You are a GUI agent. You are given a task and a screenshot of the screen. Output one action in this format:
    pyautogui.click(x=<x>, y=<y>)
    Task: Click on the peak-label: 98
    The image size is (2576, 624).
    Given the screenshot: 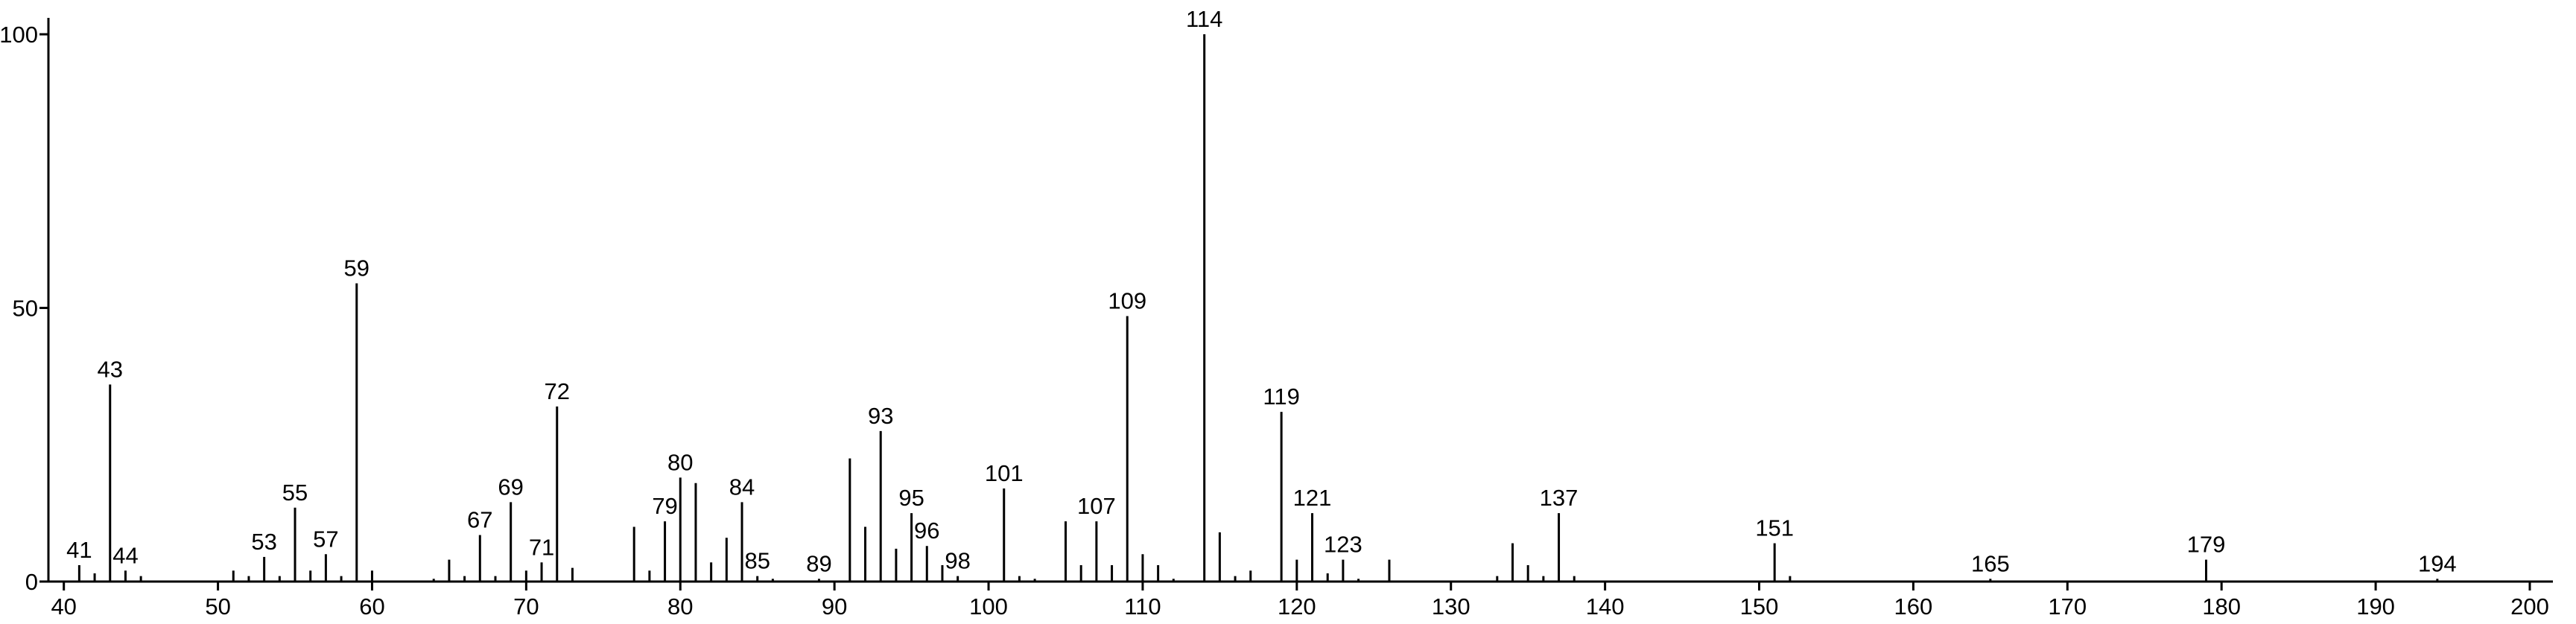 What is the action you would take?
    pyautogui.click(x=958, y=561)
    